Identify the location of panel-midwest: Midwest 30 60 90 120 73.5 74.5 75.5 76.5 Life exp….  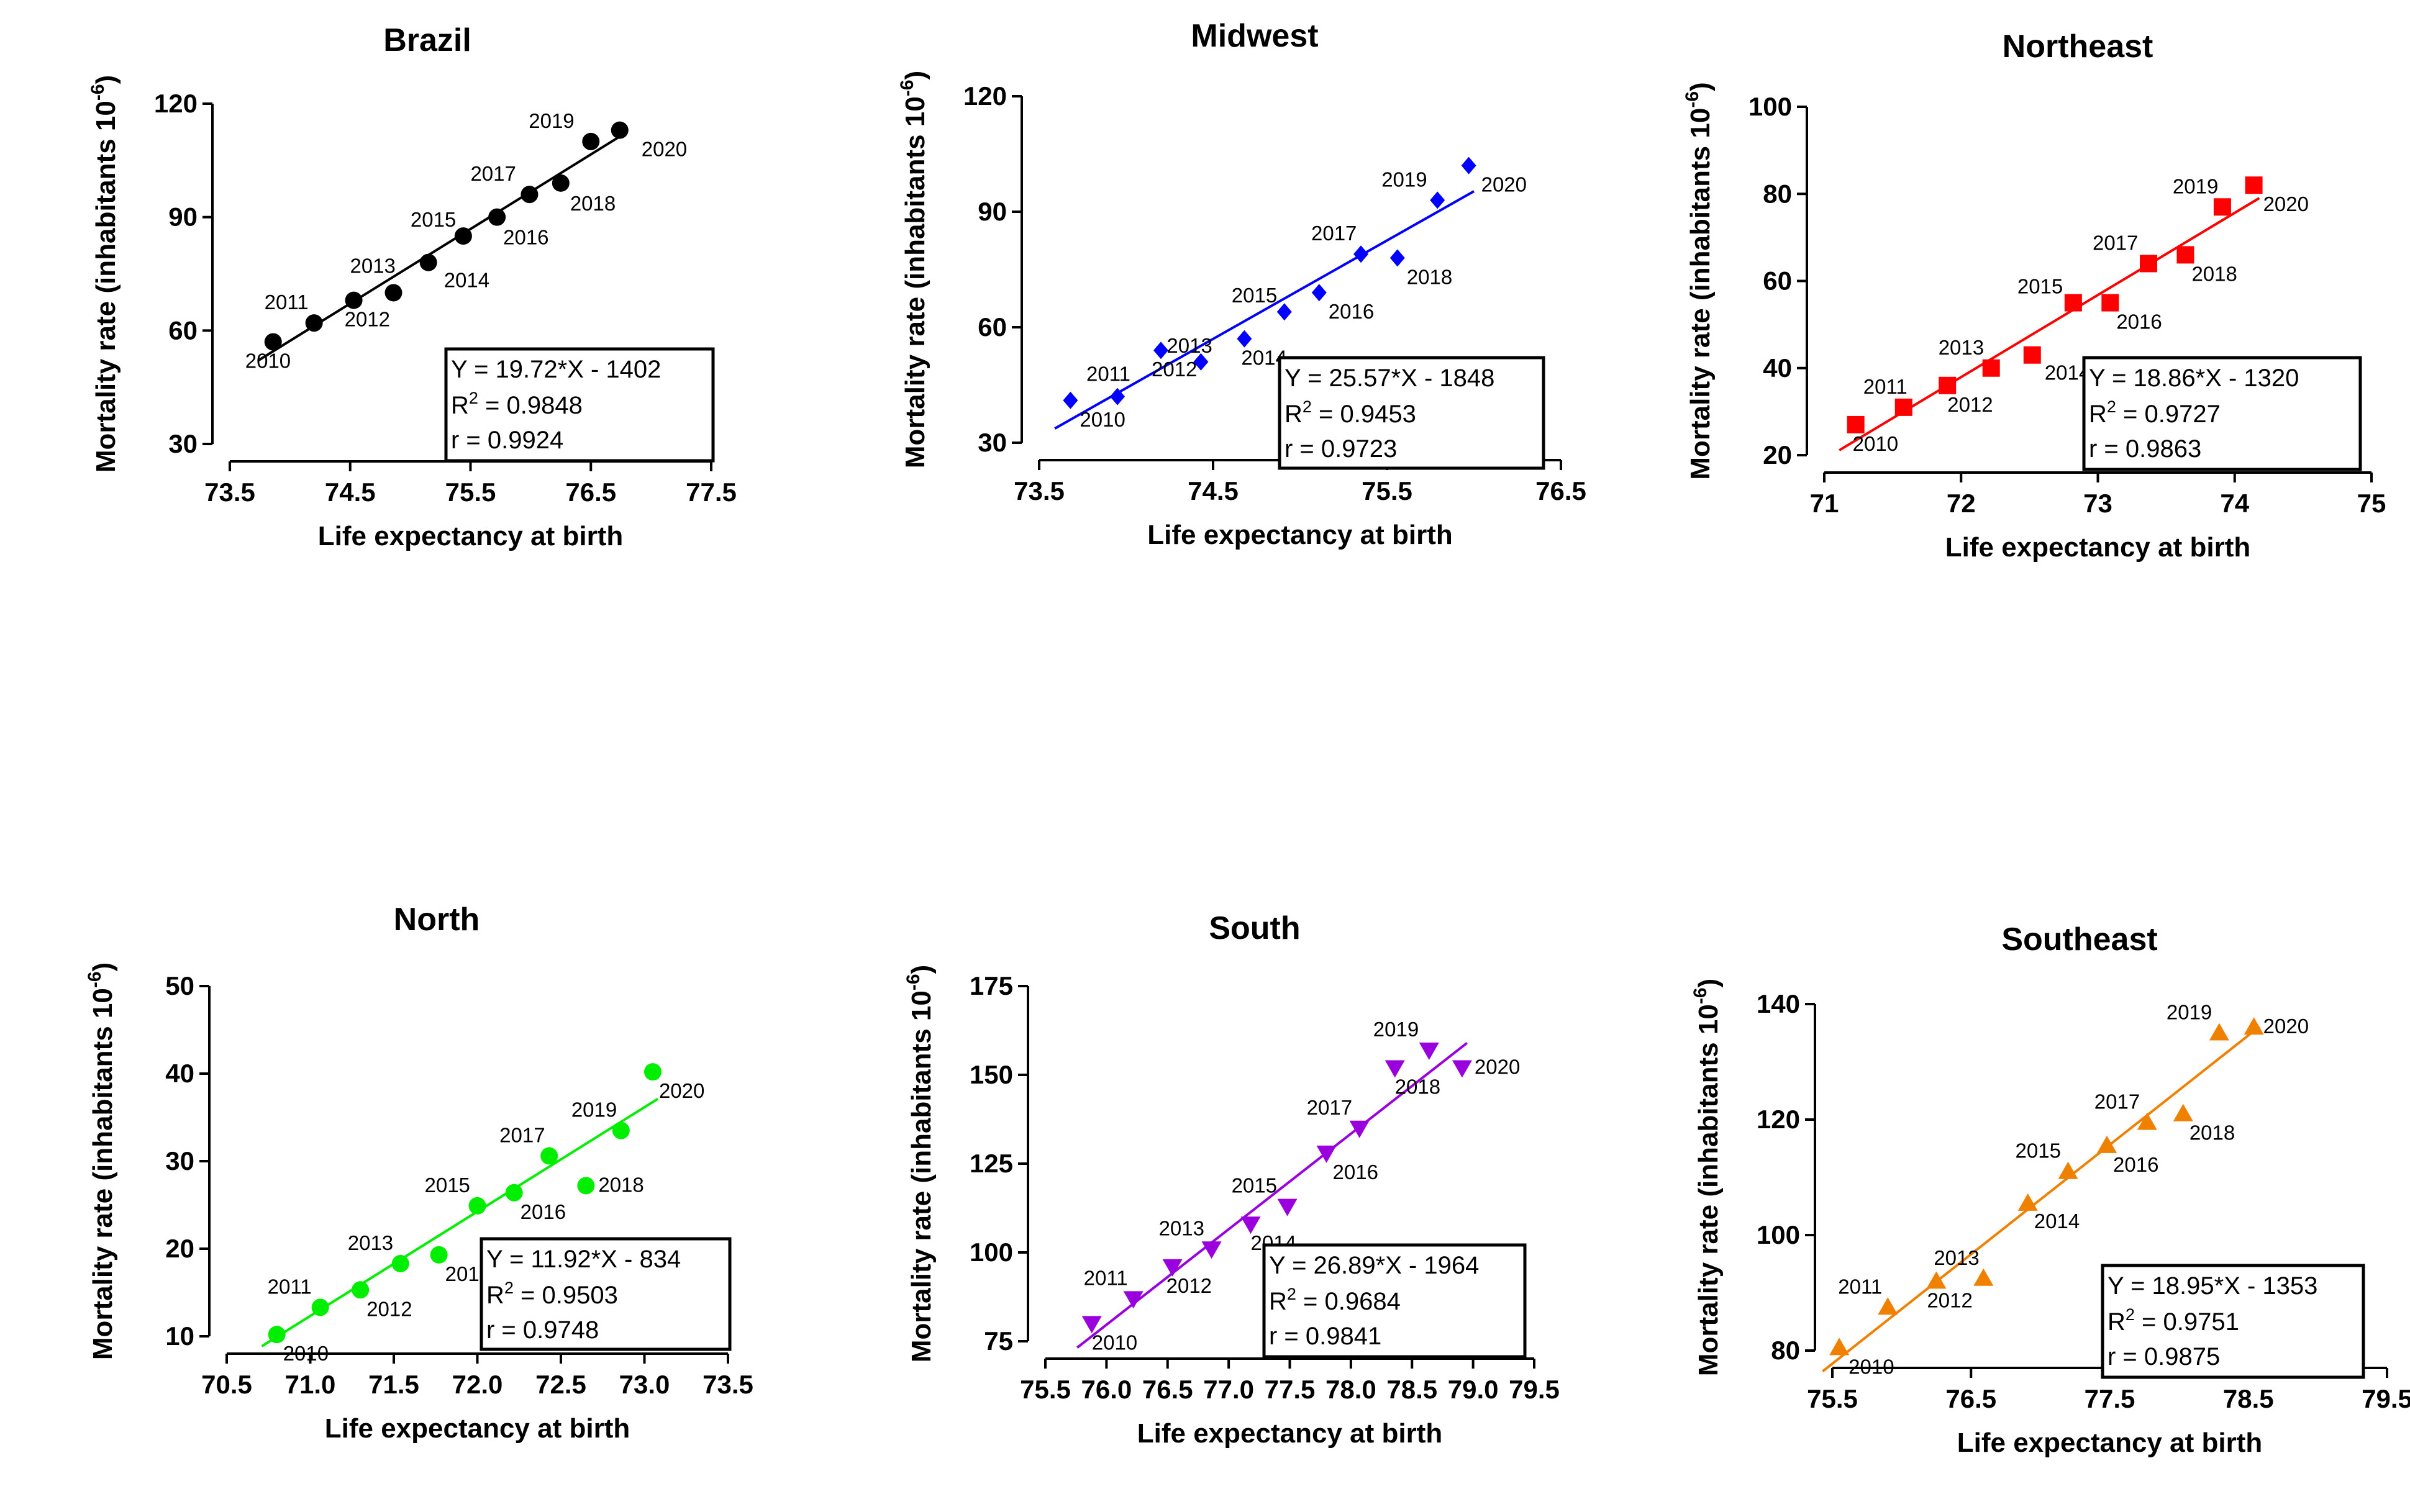
(1241, 284).